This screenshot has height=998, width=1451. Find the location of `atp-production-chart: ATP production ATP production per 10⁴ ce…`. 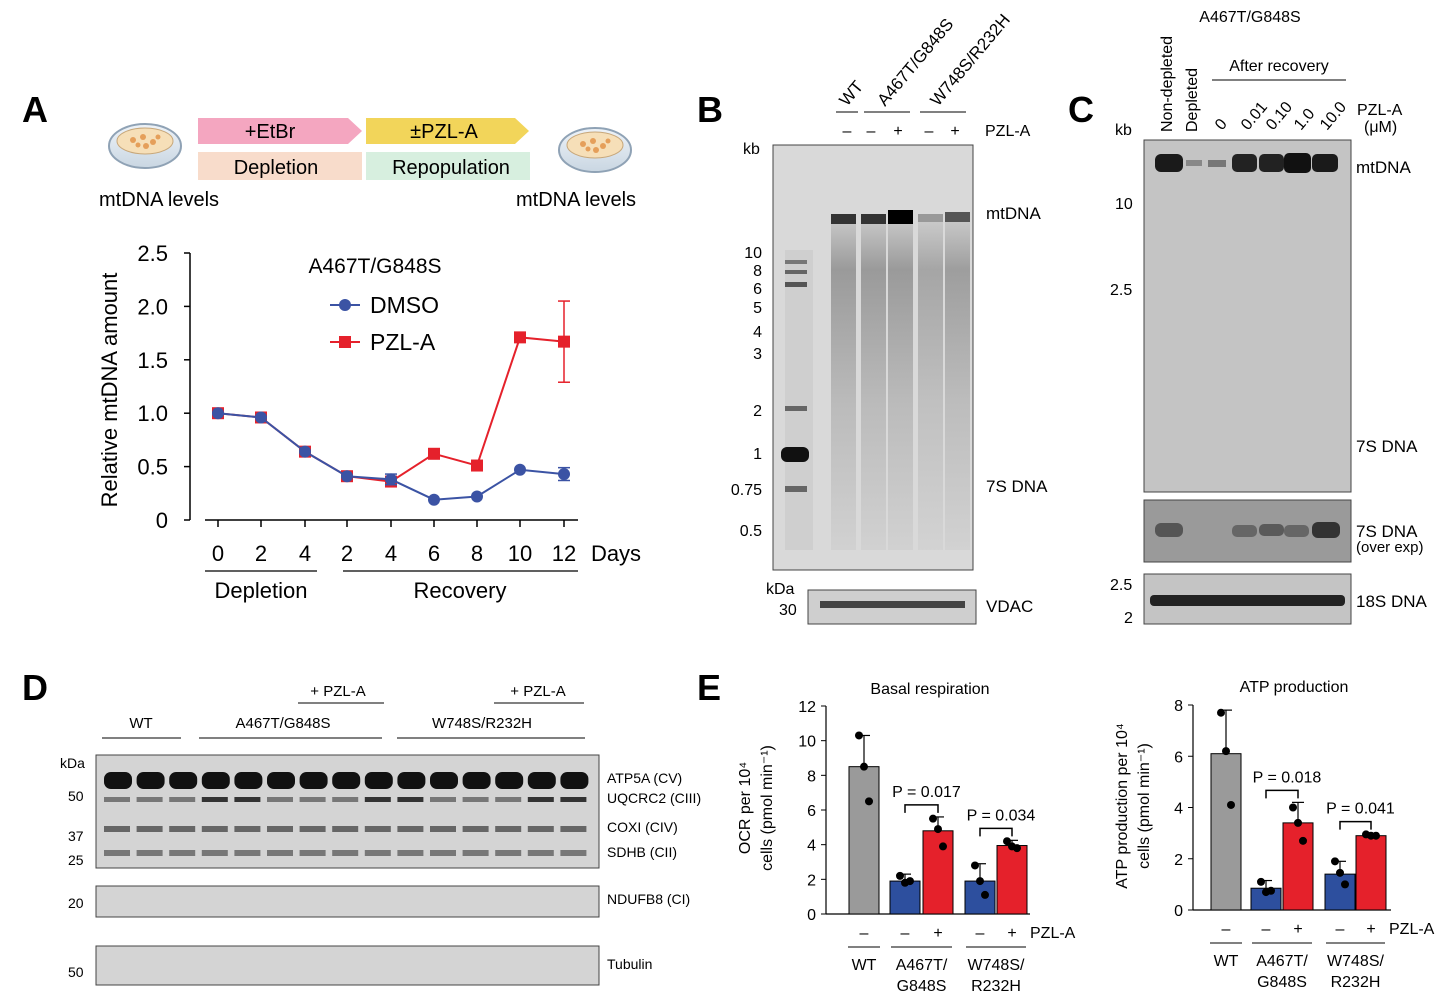

atp-production-chart: ATP production ATP production per 10⁴ ce… is located at coordinates (1274, 835).